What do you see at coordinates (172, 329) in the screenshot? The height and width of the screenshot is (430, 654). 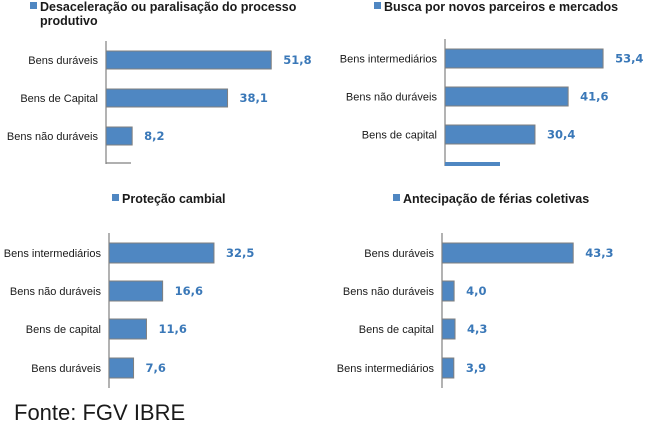 I see `value-label: 11,6` at bounding box center [172, 329].